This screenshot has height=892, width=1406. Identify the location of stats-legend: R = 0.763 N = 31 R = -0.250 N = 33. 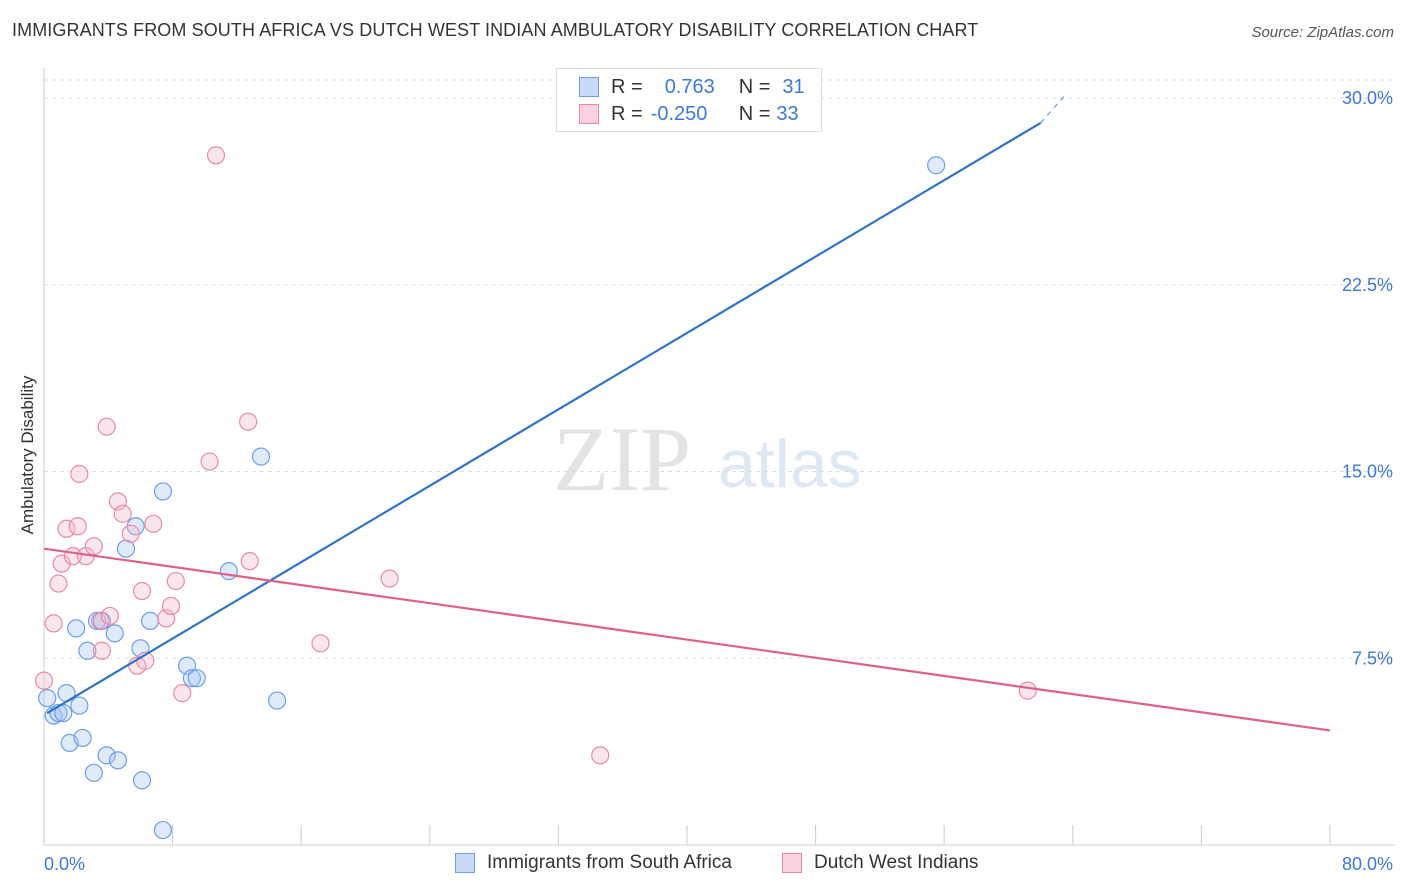
(689, 100).